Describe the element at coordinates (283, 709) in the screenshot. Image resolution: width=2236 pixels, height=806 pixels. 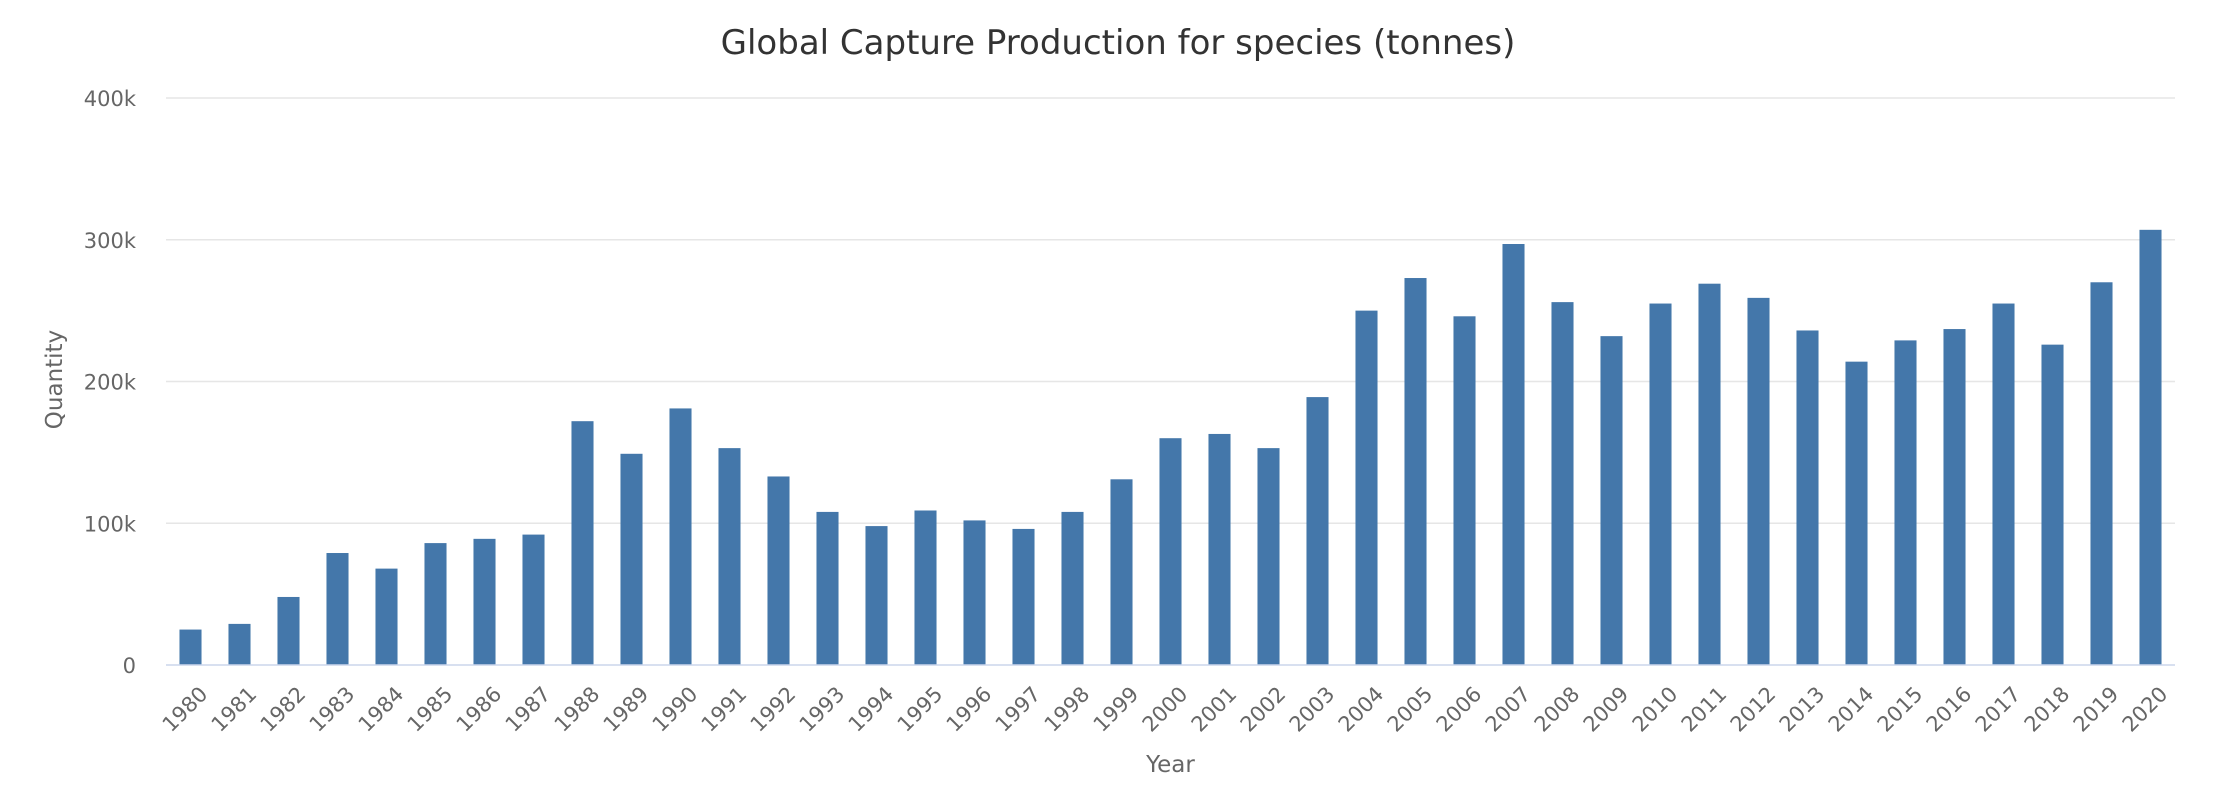
I see `x-tick-label: 1982` at that location.